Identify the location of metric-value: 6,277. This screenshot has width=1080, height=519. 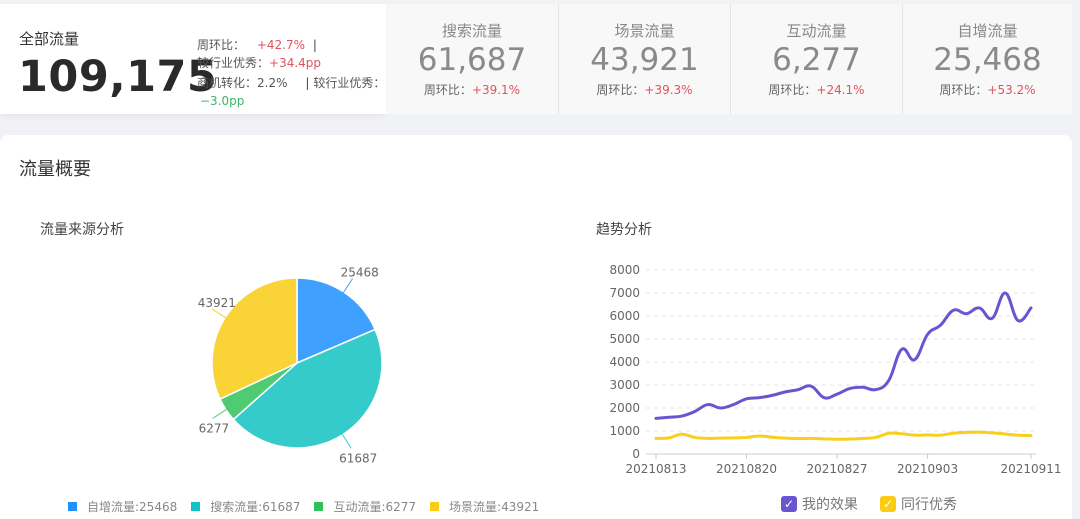
(816, 60).